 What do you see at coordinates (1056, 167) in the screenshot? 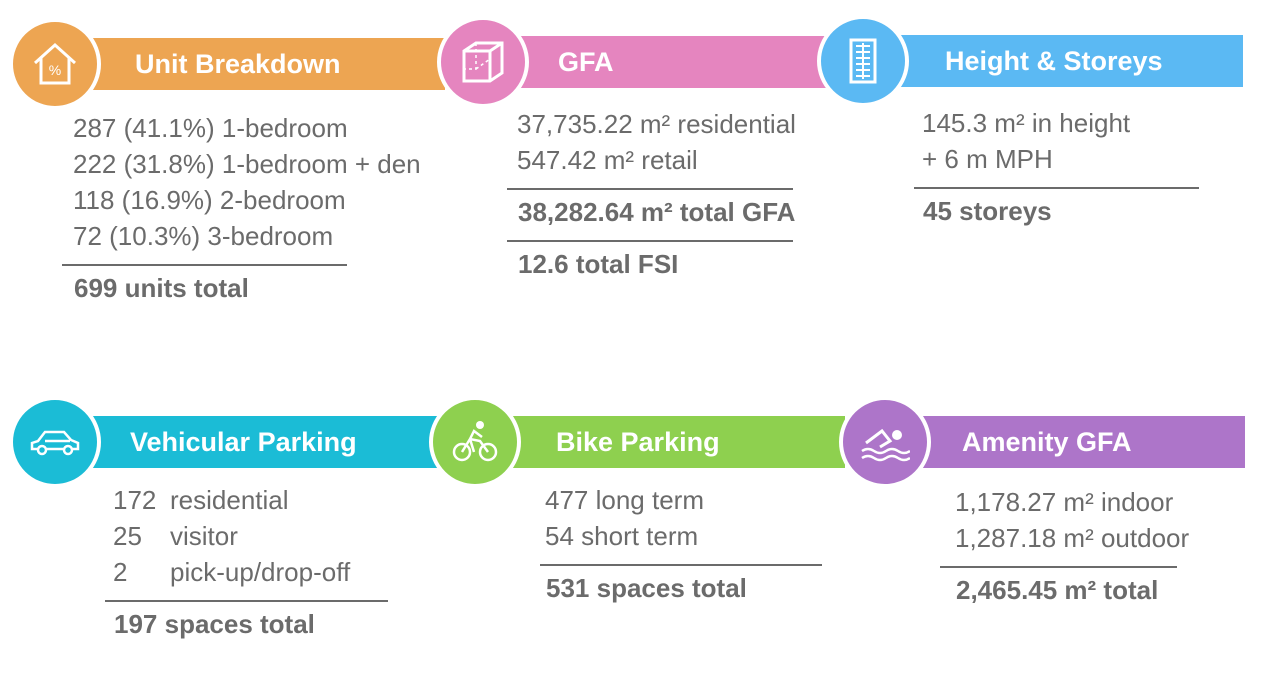
I see `card-body: 145.3 m² in height + 6 m MPH 45 storeys` at bounding box center [1056, 167].